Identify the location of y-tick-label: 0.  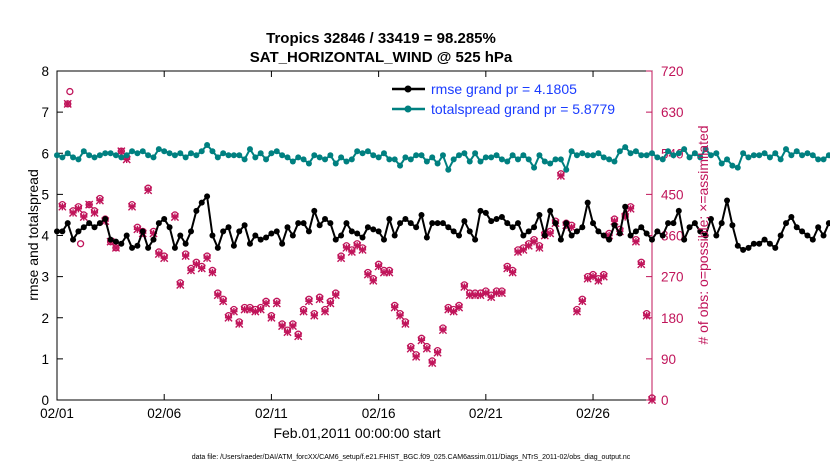
(45, 400).